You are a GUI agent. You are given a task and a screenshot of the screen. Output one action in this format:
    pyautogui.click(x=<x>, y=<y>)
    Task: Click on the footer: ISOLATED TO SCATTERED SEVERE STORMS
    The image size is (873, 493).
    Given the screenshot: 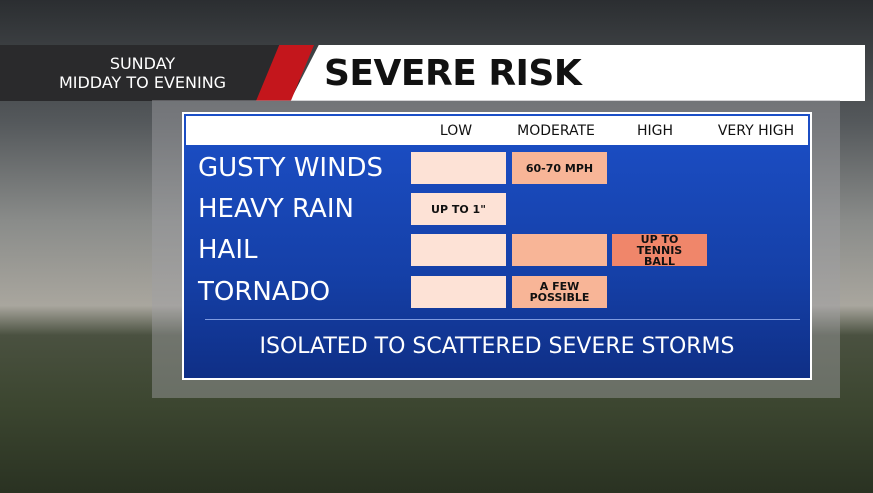 What is the action you would take?
    pyautogui.click(x=497, y=346)
    